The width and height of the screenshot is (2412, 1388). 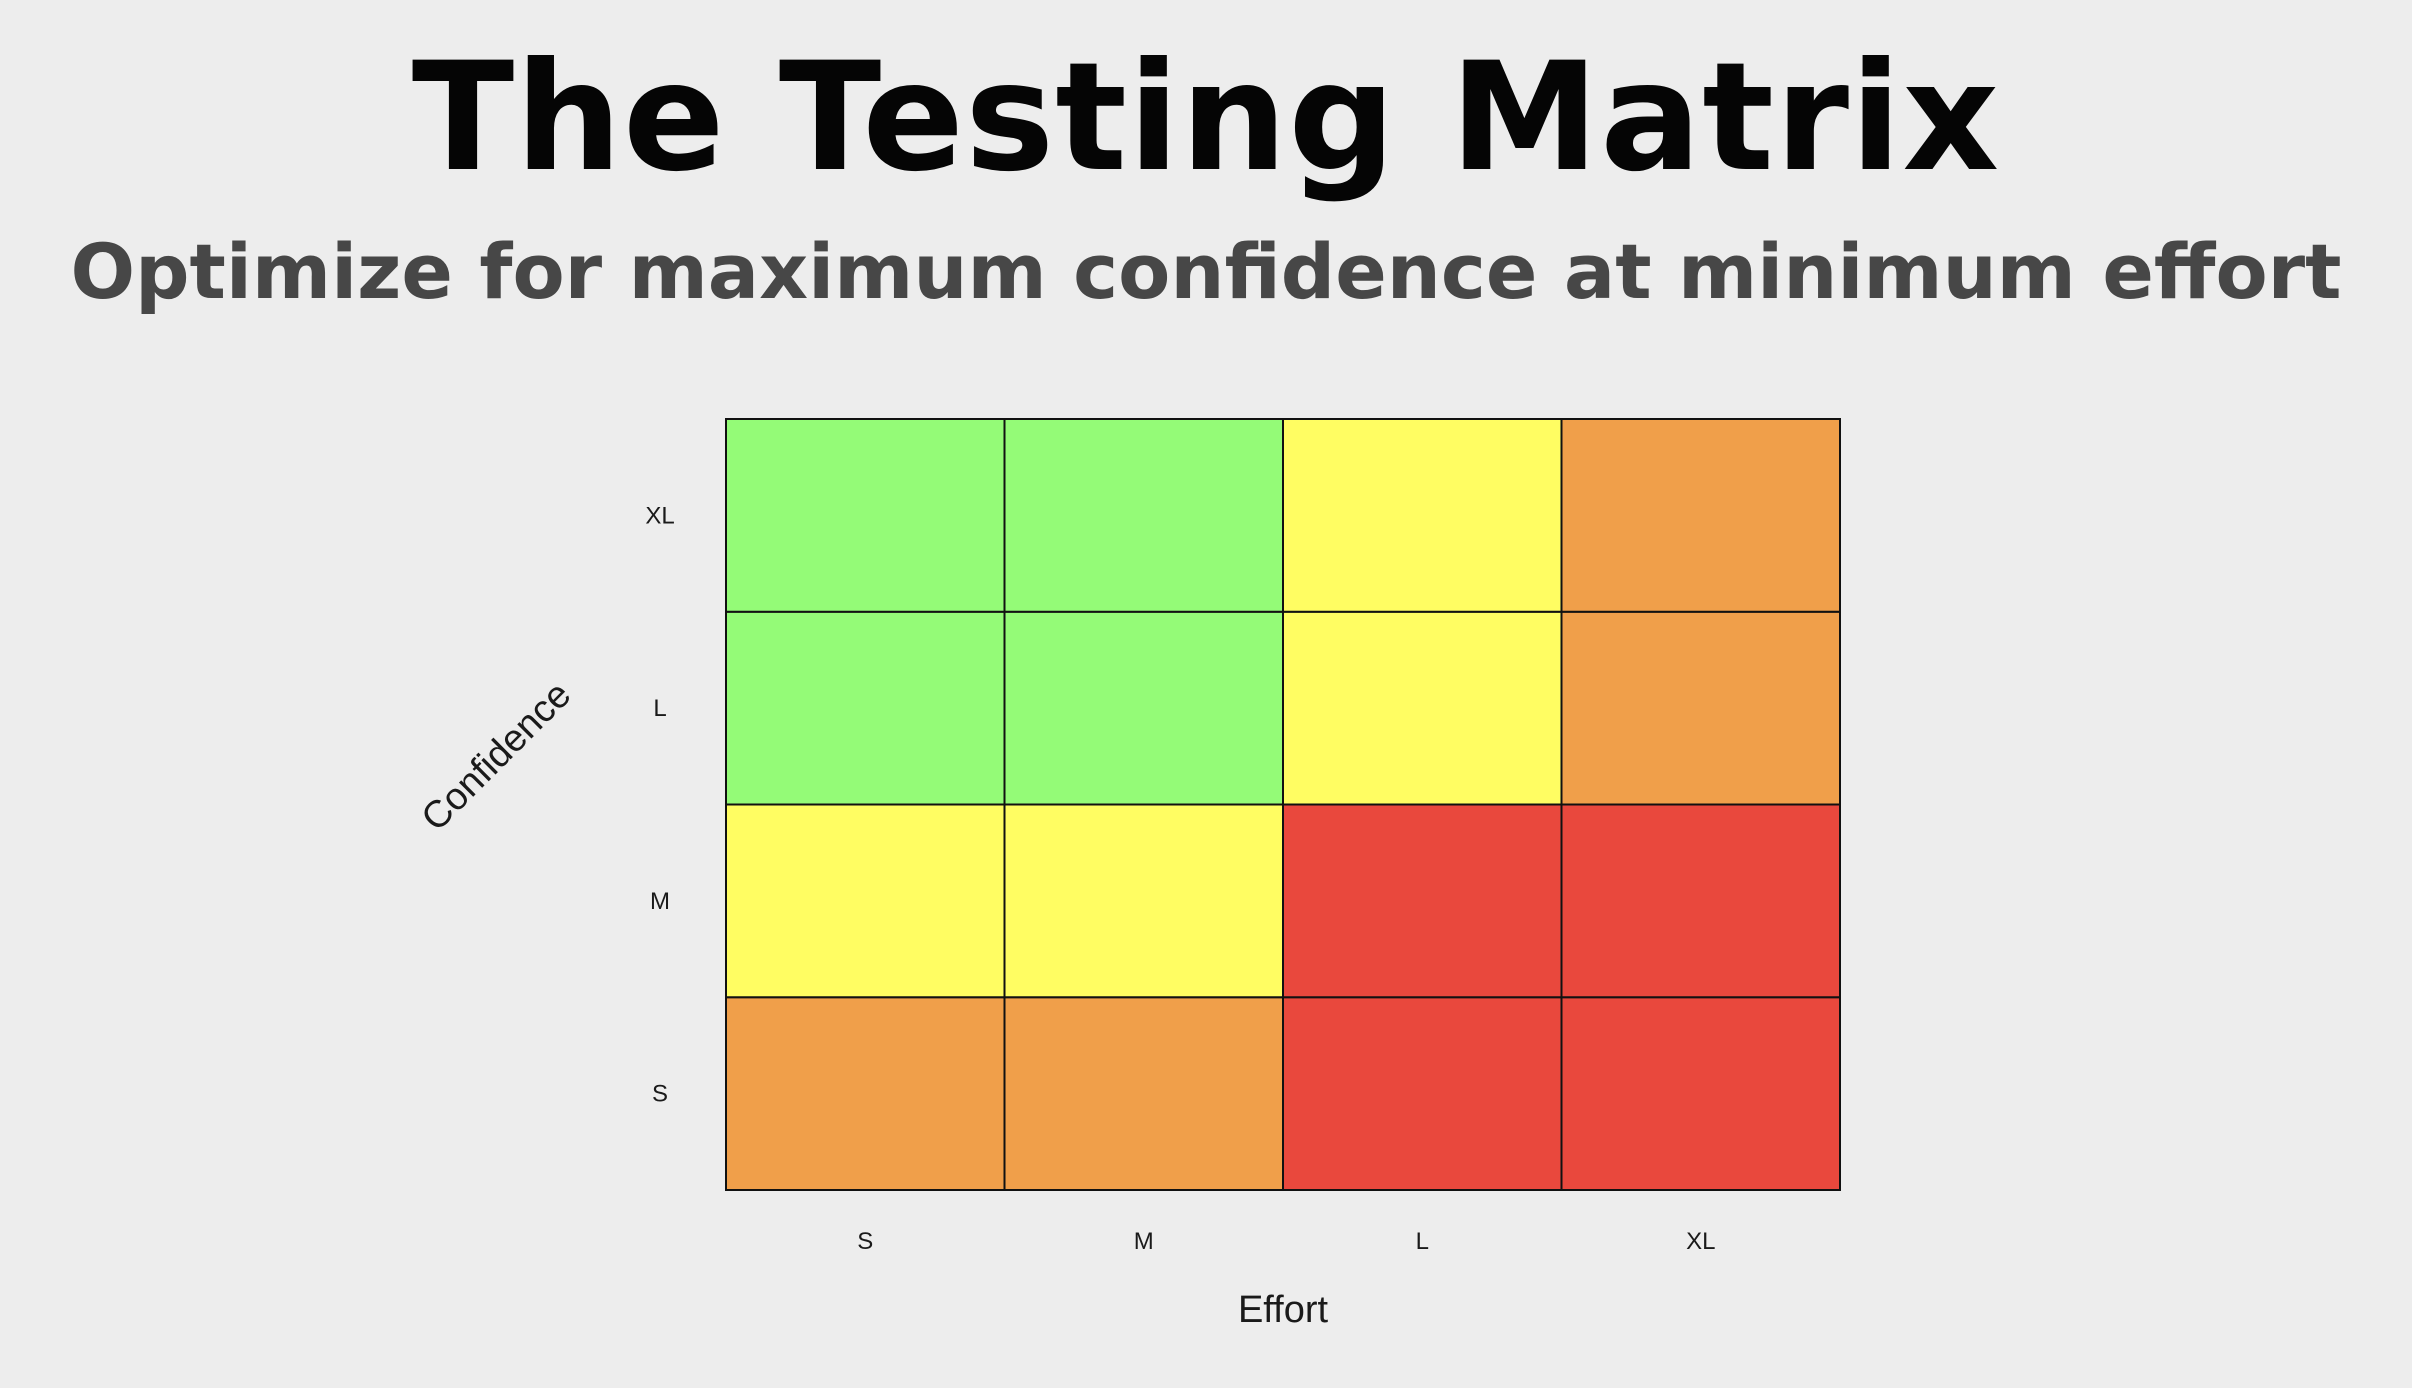 I want to click on cell-effort-S-confidence-L, so click(x=865, y=708).